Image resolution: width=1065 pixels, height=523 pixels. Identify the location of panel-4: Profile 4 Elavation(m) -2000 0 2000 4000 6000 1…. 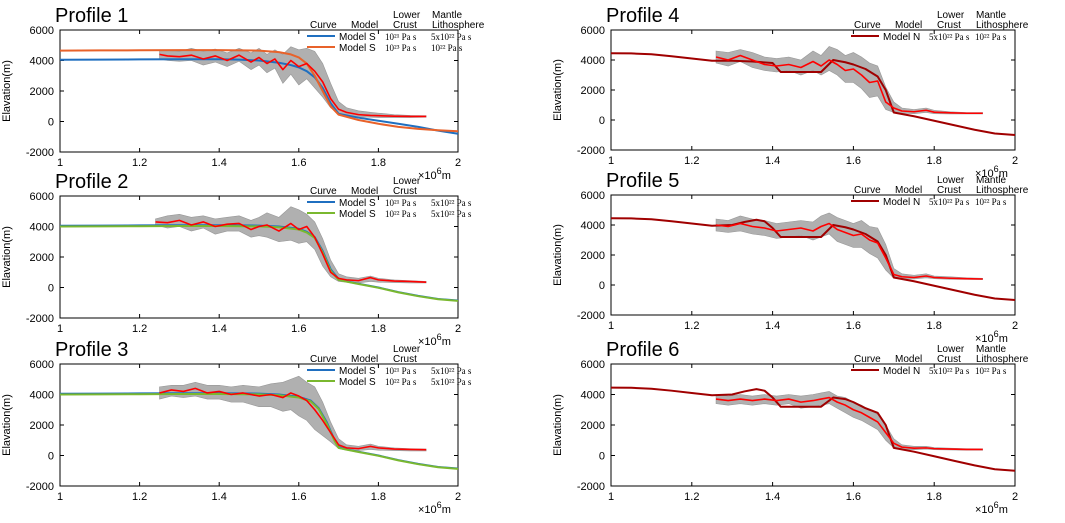
(790, 92).